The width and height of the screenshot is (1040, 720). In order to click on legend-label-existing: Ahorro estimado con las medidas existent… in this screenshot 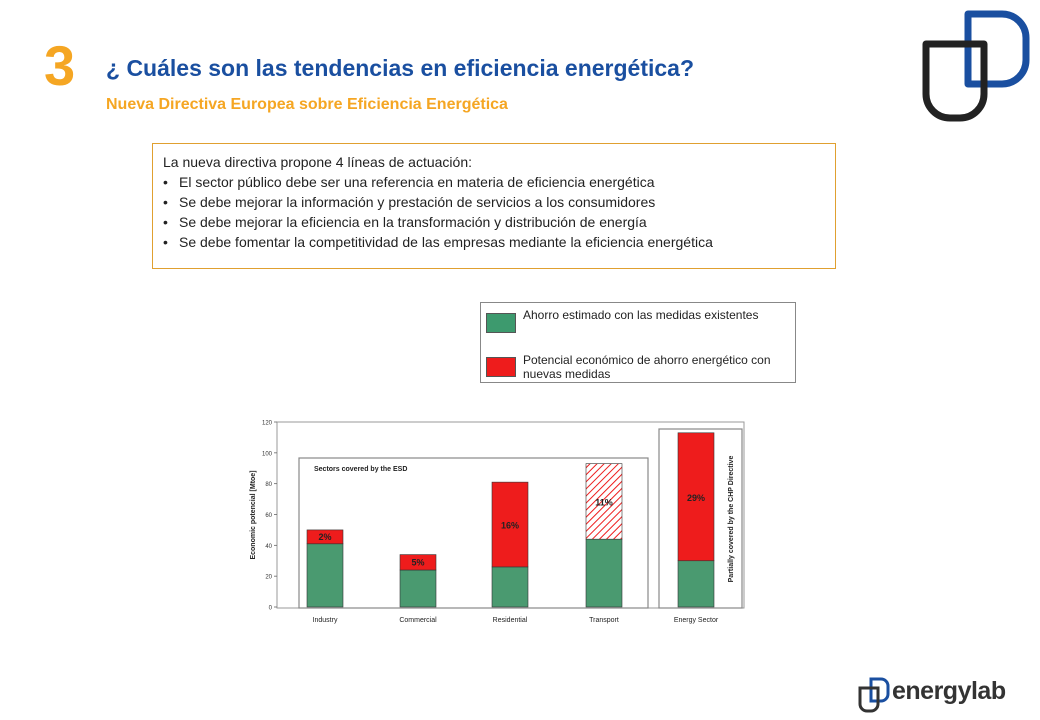, I will do `click(641, 315)`.